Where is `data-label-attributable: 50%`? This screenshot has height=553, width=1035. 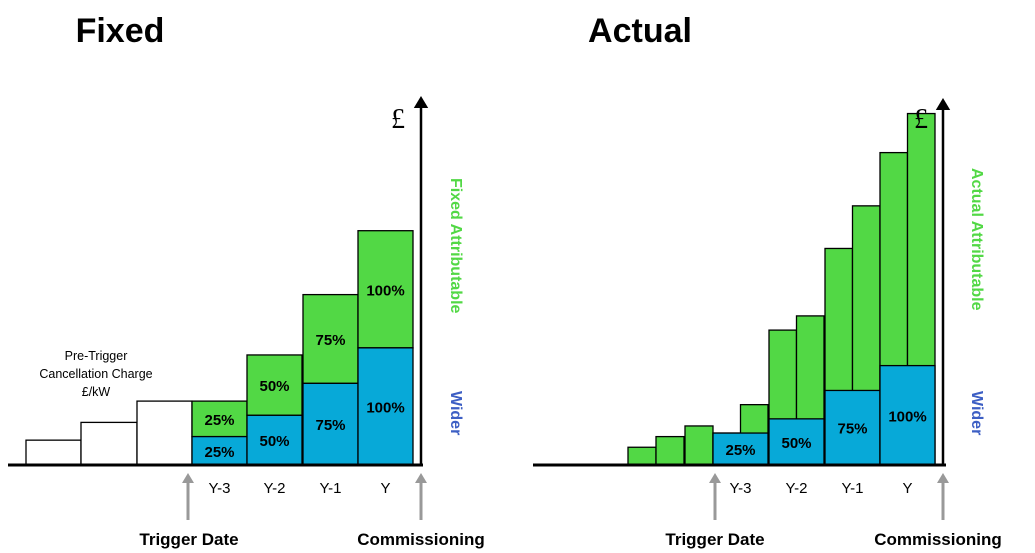
data-label-attributable: 50% is located at coordinates (274, 386).